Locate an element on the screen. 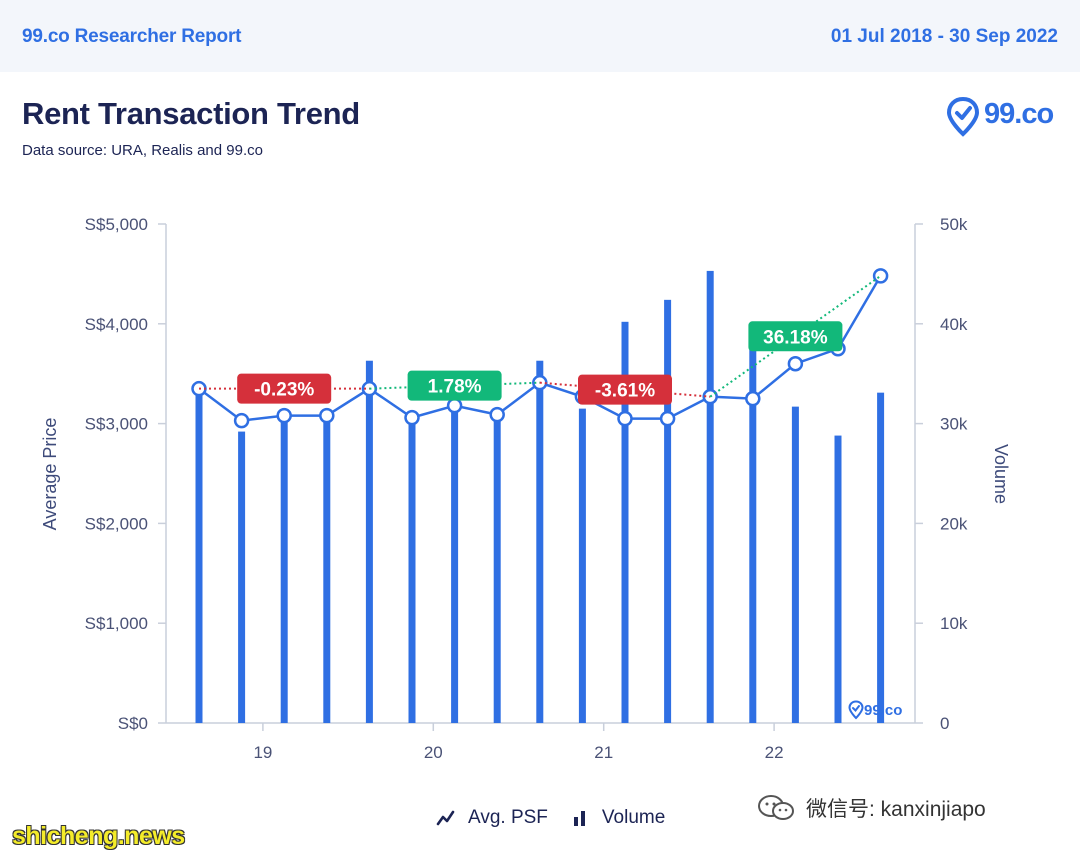  trend-label-text: 36.18% is located at coordinates (795, 337).